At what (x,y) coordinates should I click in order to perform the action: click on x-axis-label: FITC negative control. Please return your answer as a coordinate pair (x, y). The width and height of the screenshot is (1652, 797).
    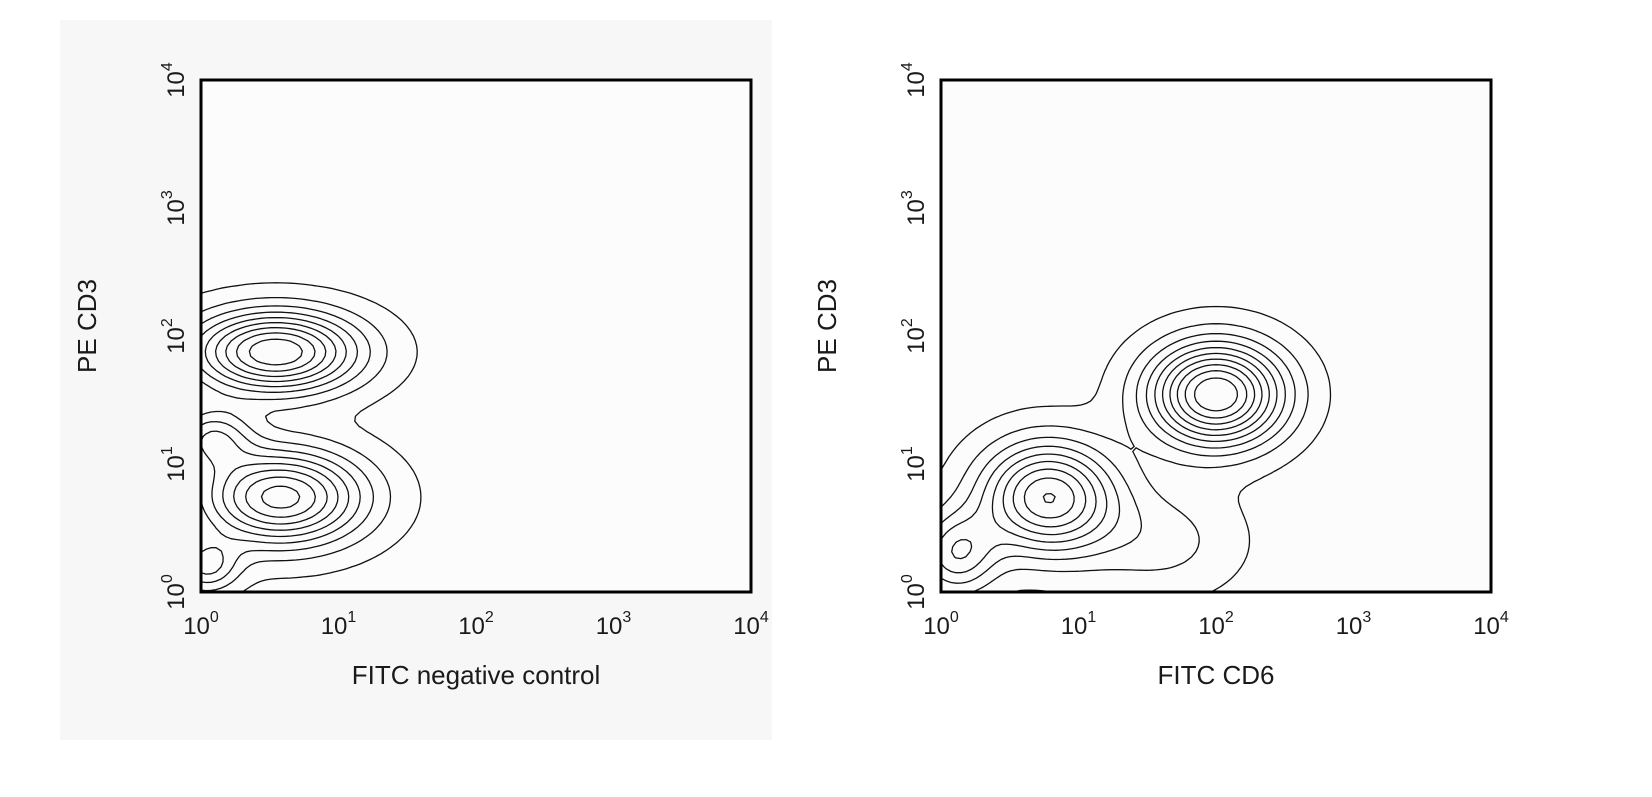
    Looking at the image, I should click on (476, 675).